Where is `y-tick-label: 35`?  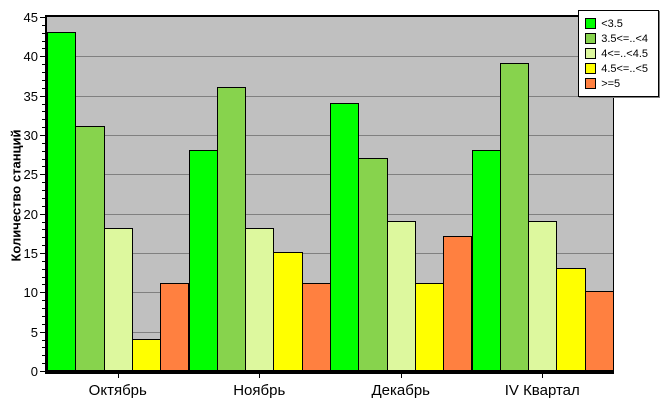
y-tick-label: 35 is located at coordinates (30, 96).